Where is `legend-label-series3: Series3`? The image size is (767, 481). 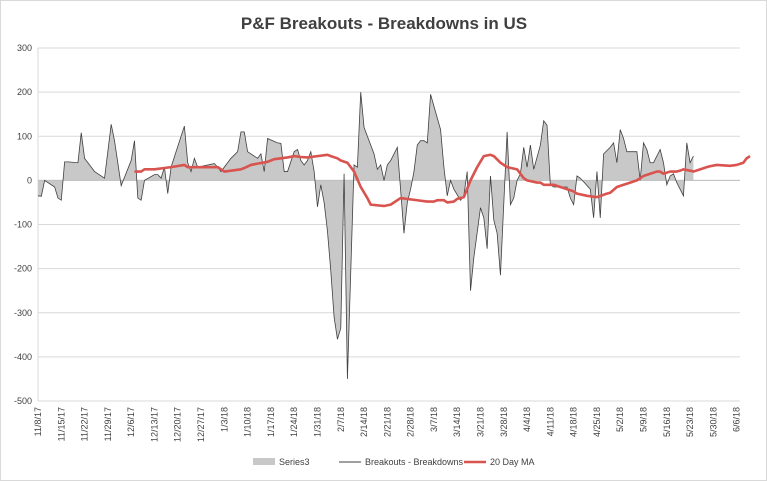
legend-label-series3: Series3 is located at coordinates (294, 462).